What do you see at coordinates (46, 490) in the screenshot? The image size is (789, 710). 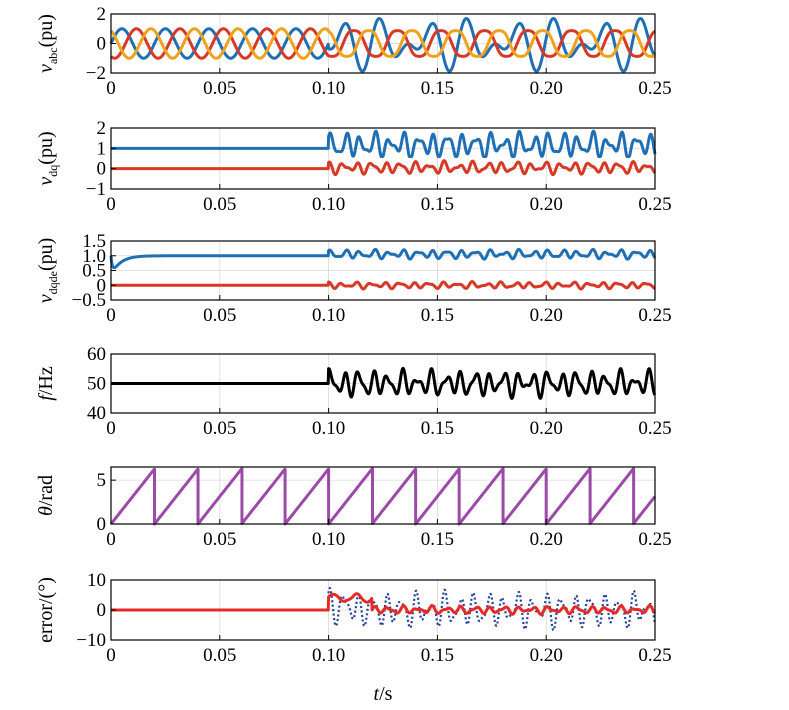 I see `y-axis-label-unit: /rad` at bounding box center [46, 490].